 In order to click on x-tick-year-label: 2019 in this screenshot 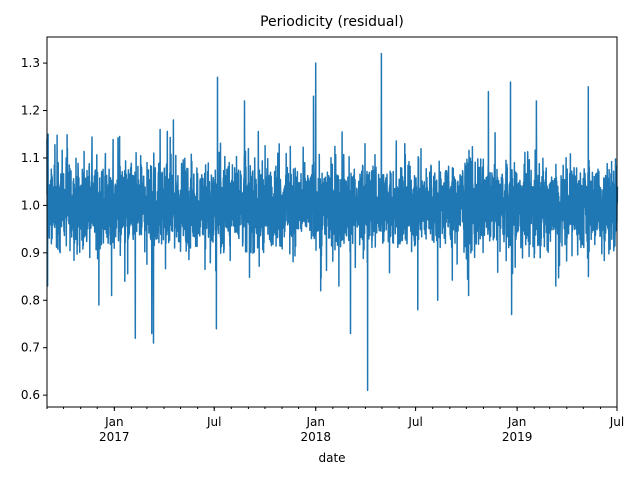, I will do `click(517, 437)`.